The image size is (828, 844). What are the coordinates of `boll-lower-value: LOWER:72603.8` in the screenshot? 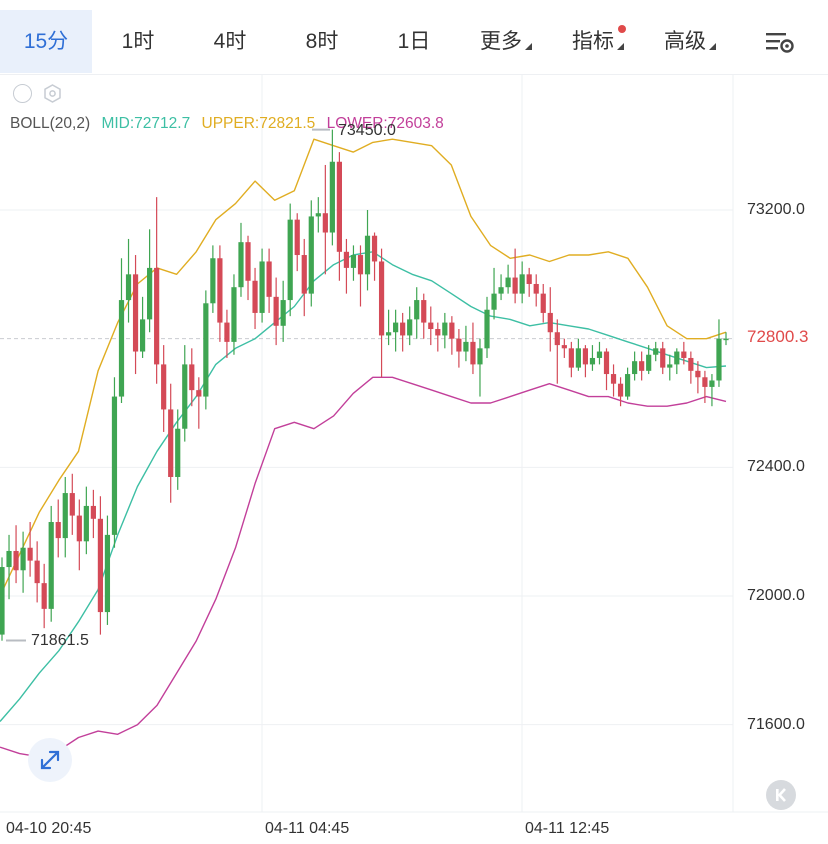 It's located at (385, 123).